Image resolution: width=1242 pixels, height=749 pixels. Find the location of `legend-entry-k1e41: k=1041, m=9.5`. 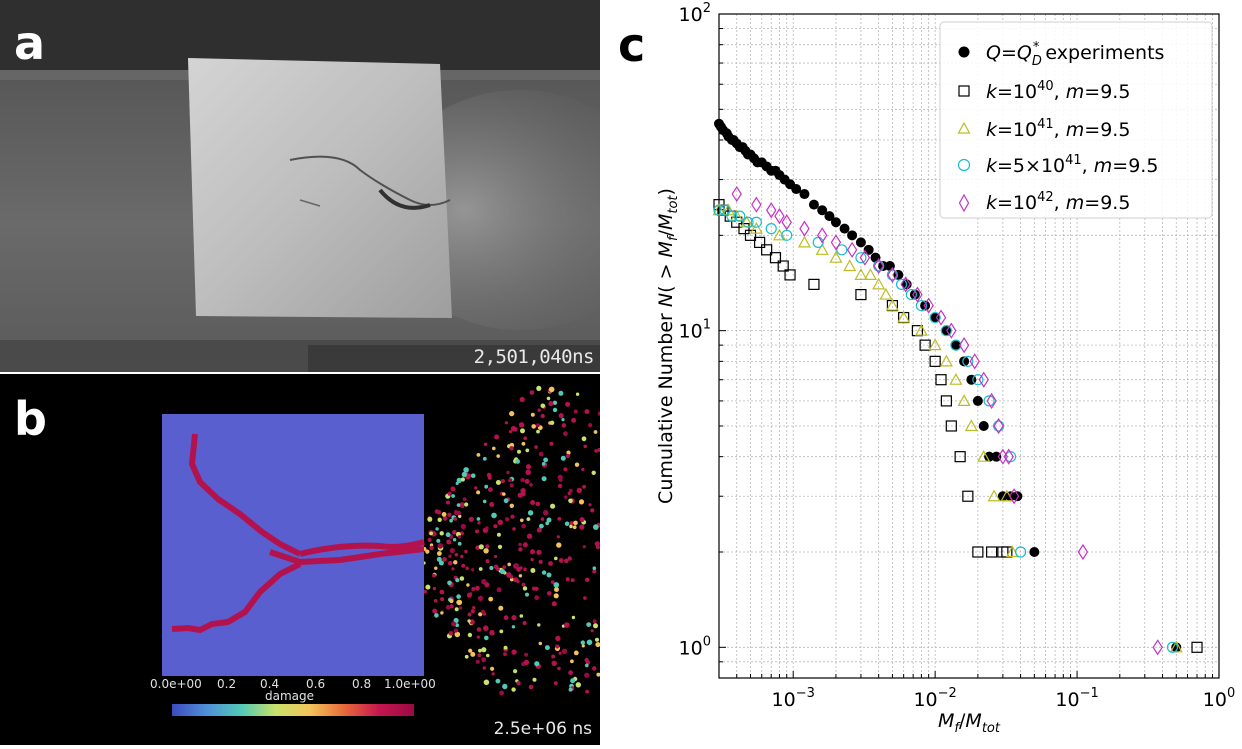

legend-entry-k1e41: k=1041, m=9.5 is located at coordinates (1043, 129).